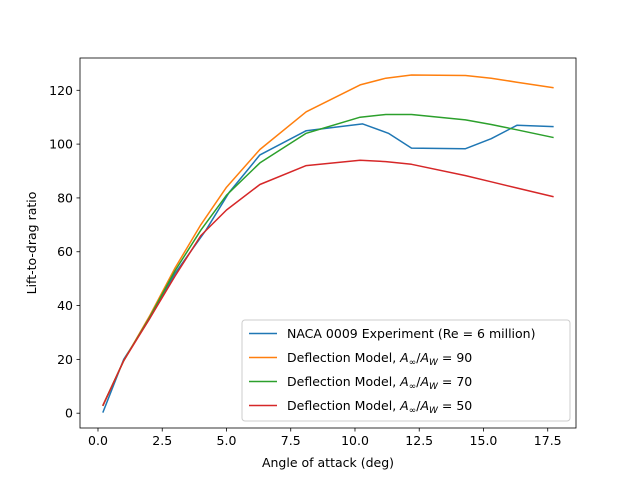  I want to click on y-tick-label: 120, so click(61, 90).